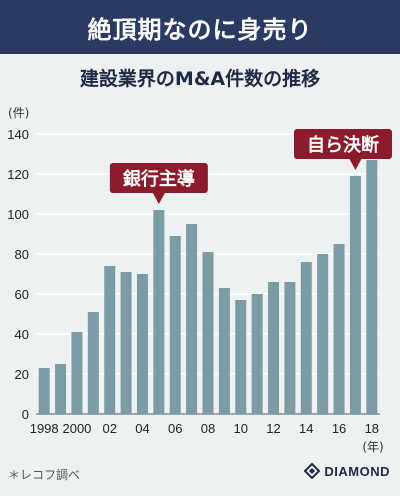 Image resolution: width=400 pixels, height=496 pixels. What do you see at coordinates (44, 475) in the screenshot?
I see `source-note: ＊レコフ調べ` at bounding box center [44, 475].